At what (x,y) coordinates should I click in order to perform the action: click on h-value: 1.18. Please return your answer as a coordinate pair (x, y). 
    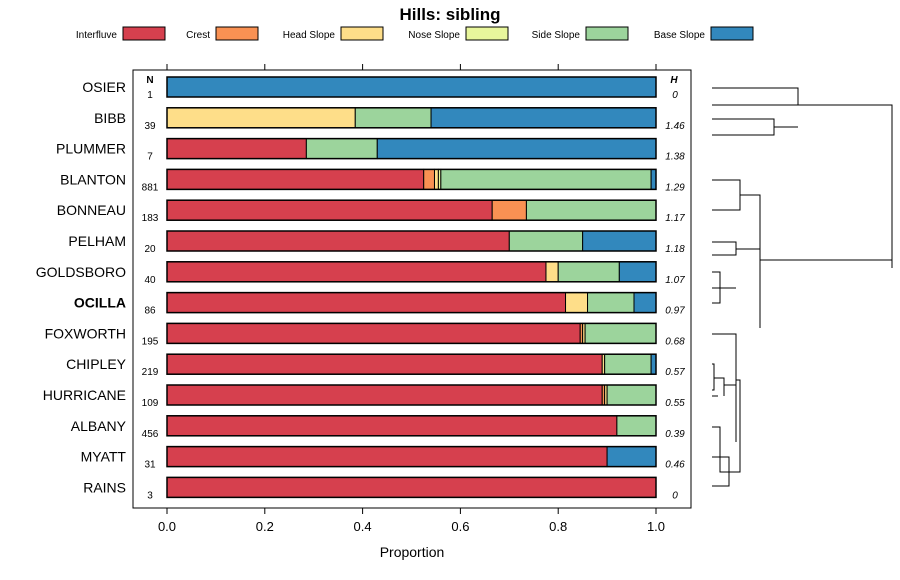
    Looking at the image, I should click on (675, 249).